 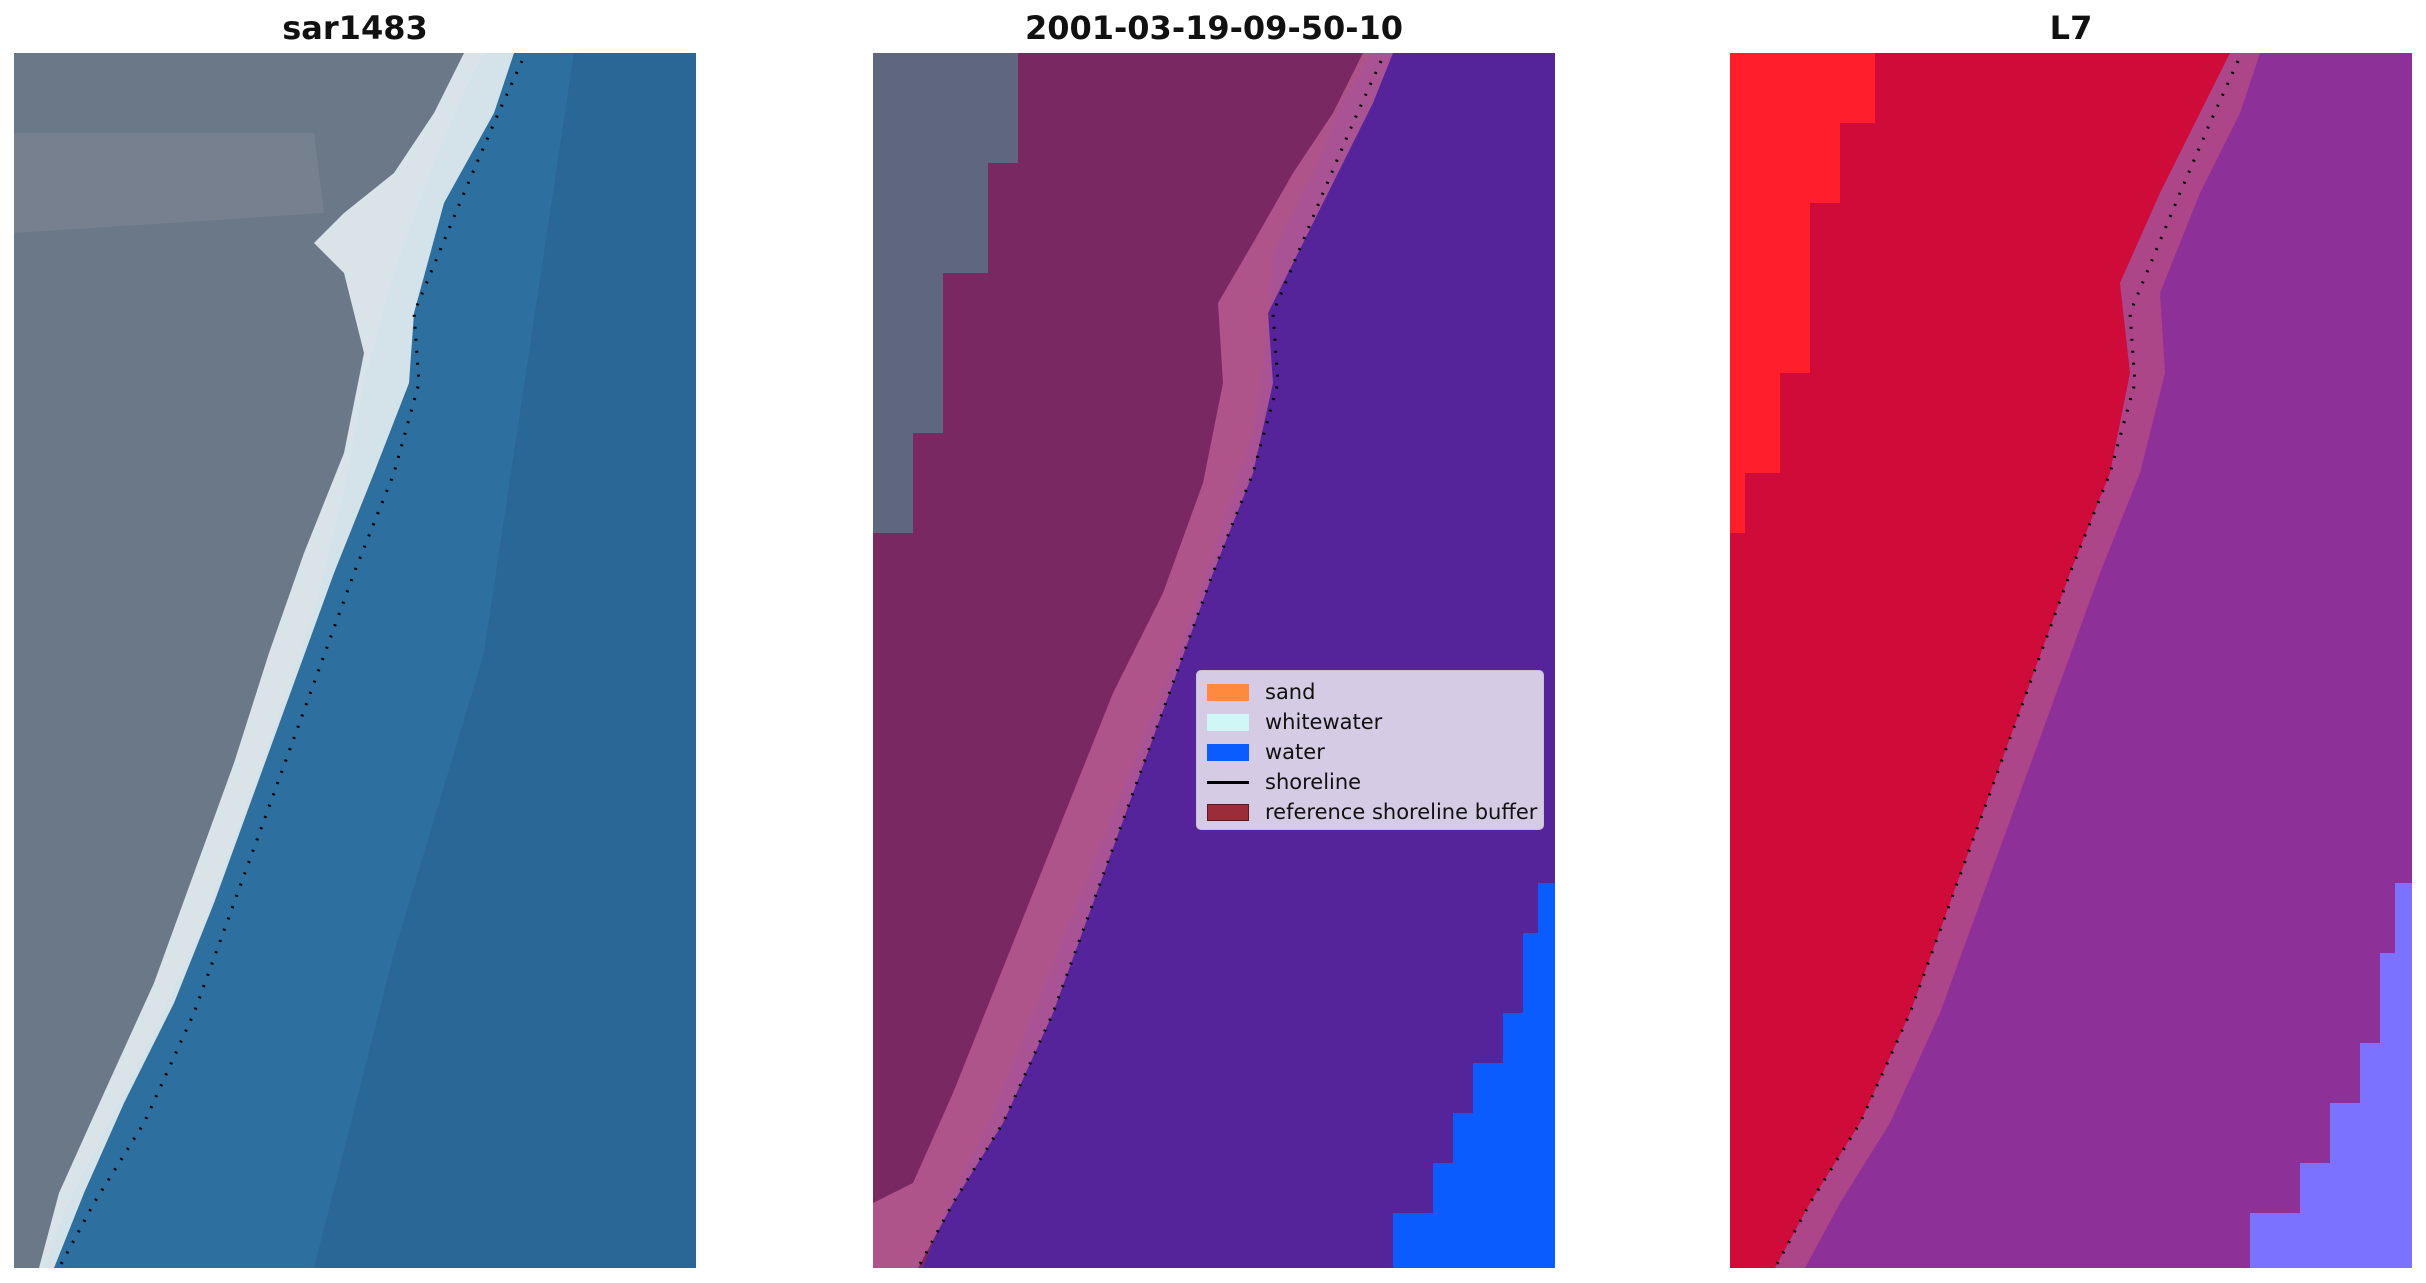 What do you see at coordinates (2071, 28) in the screenshot?
I see `panel-title-index: L7` at bounding box center [2071, 28].